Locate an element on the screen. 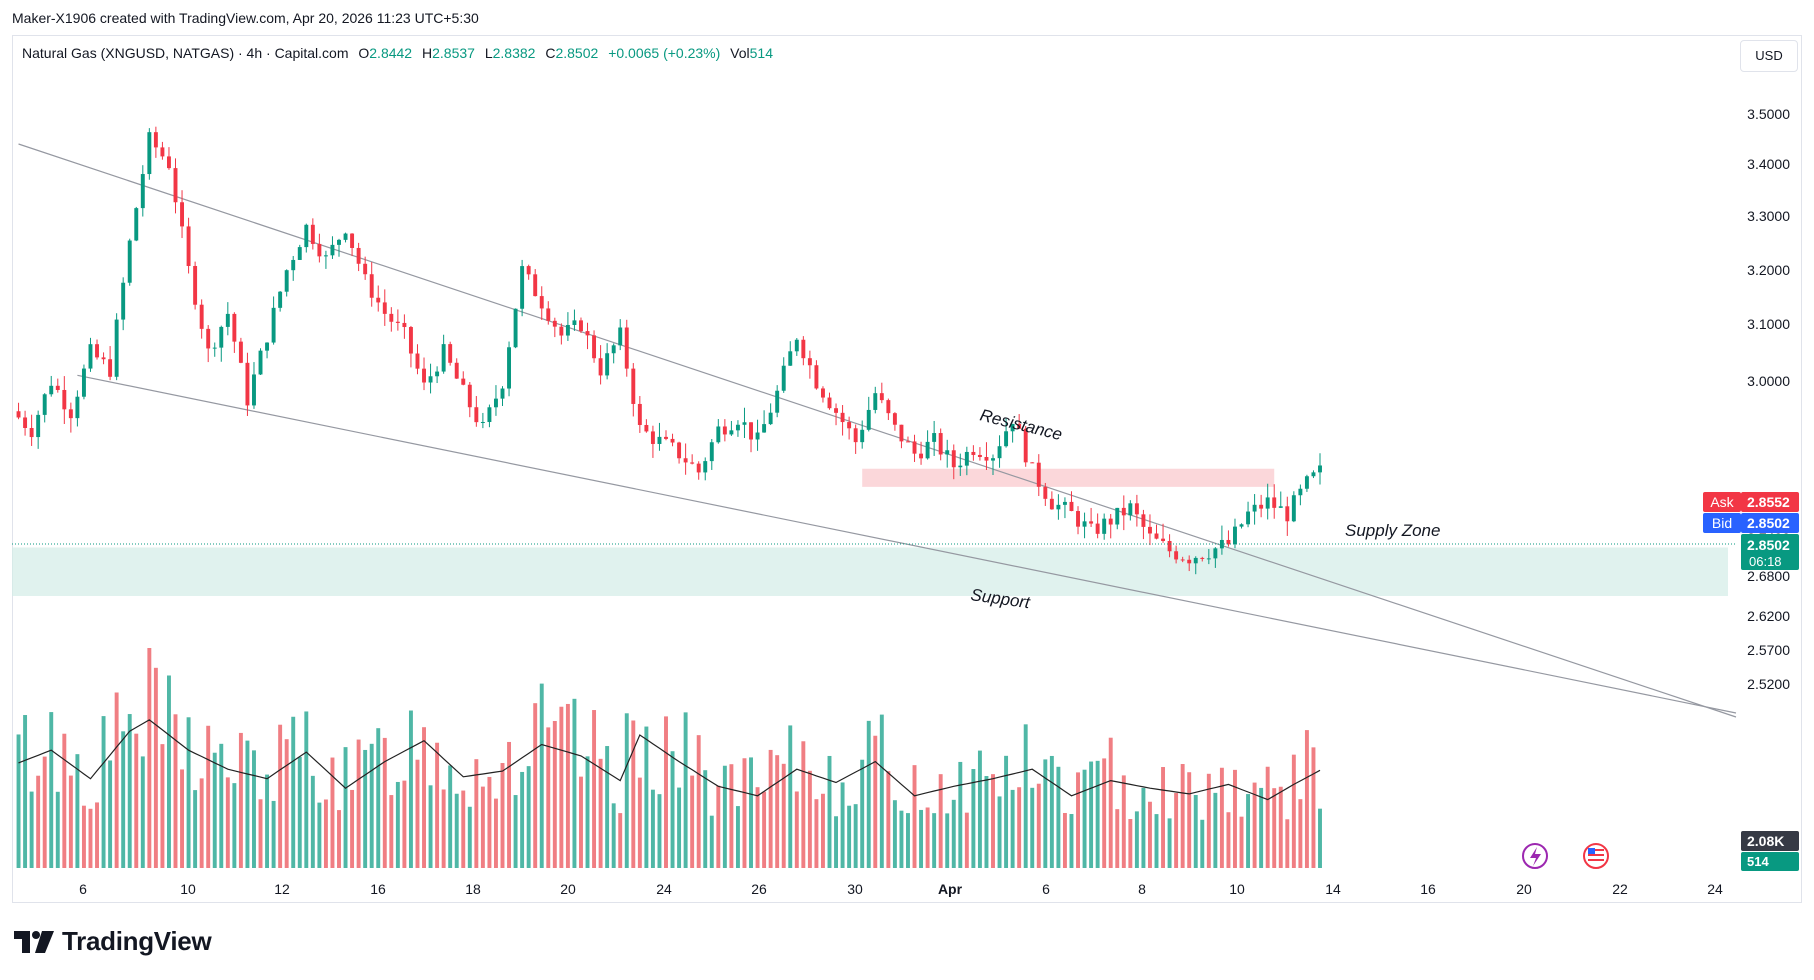 The height and width of the screenshot is (980, 1814). currency-button: USD is located at coordinates (1769, 56).